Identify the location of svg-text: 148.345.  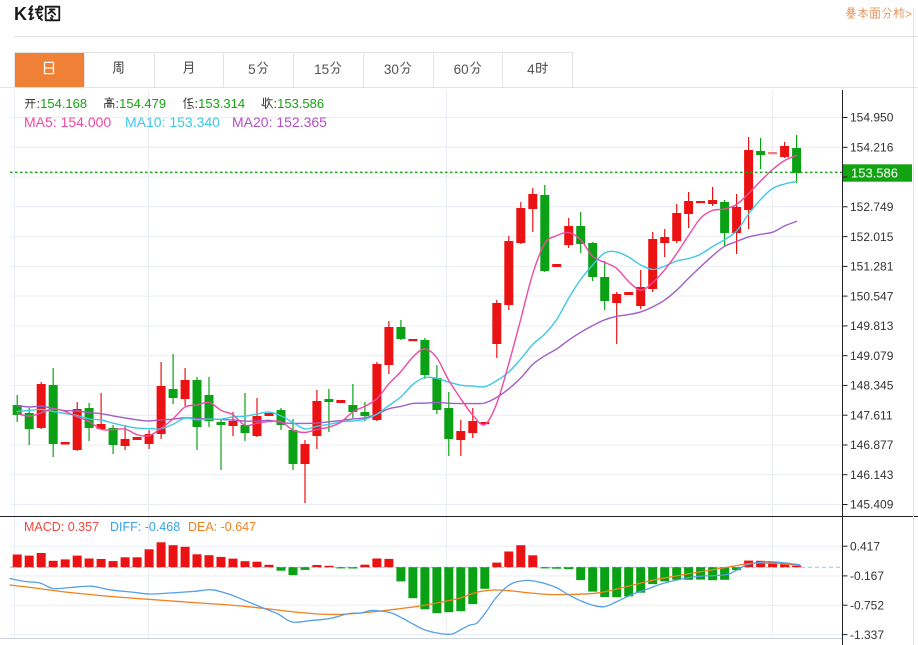
(872, 386).